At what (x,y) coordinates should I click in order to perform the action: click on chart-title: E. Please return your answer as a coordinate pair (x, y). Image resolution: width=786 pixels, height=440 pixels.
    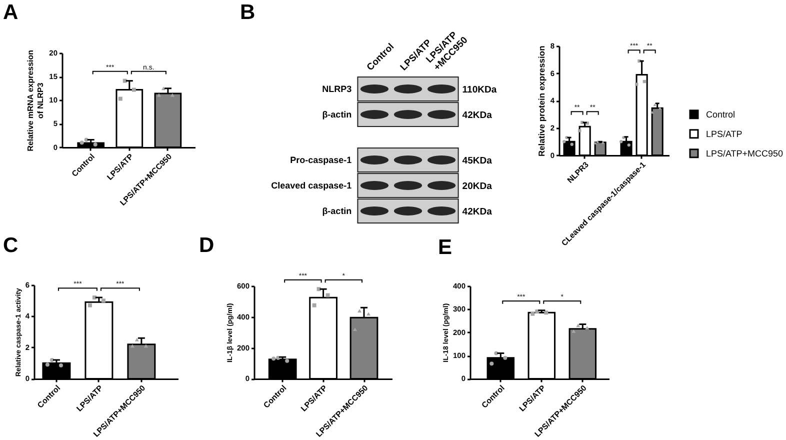
    Looking at the image, I should click on (445, 247).